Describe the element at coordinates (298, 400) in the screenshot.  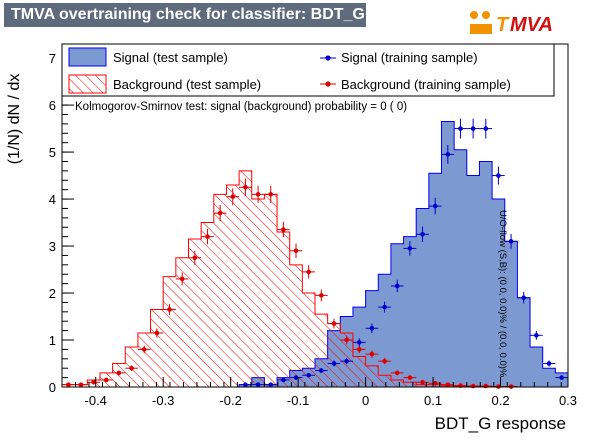
I see `x-tick-label: -0.1` at that location.